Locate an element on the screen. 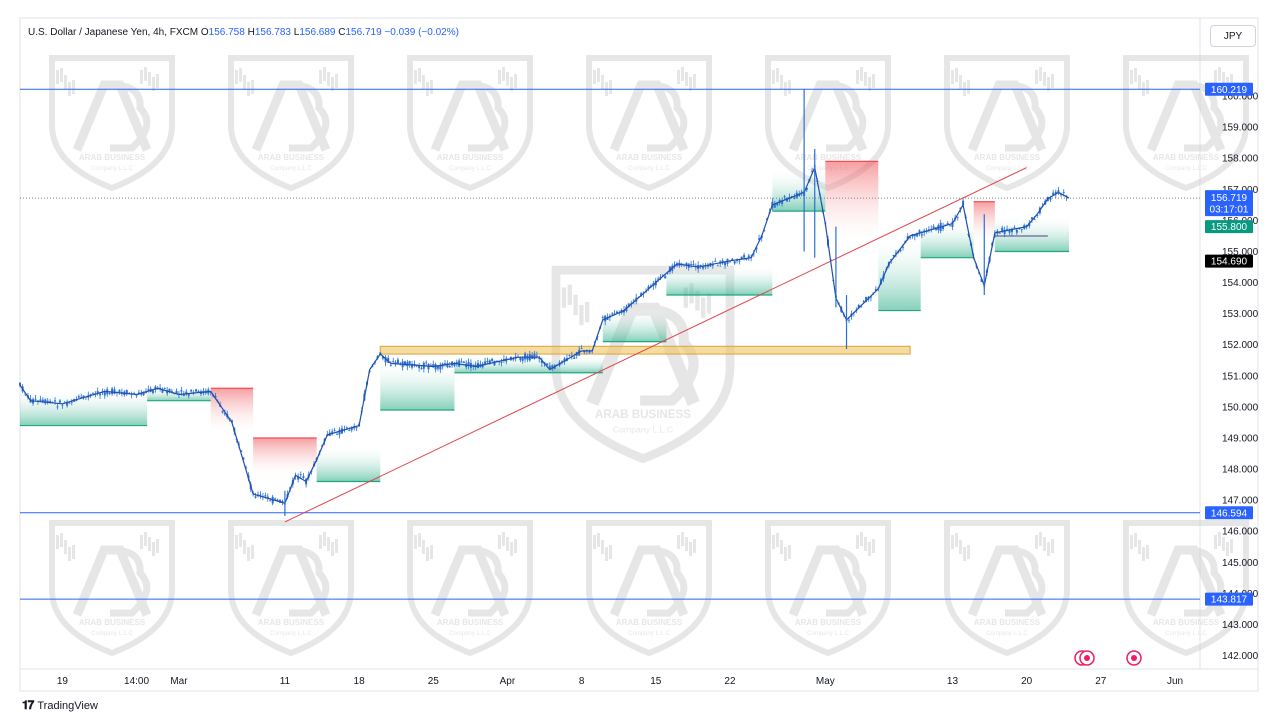  tradingview-brand: 𝟏𝟕 TradingView is located at coordinates (60, 705).